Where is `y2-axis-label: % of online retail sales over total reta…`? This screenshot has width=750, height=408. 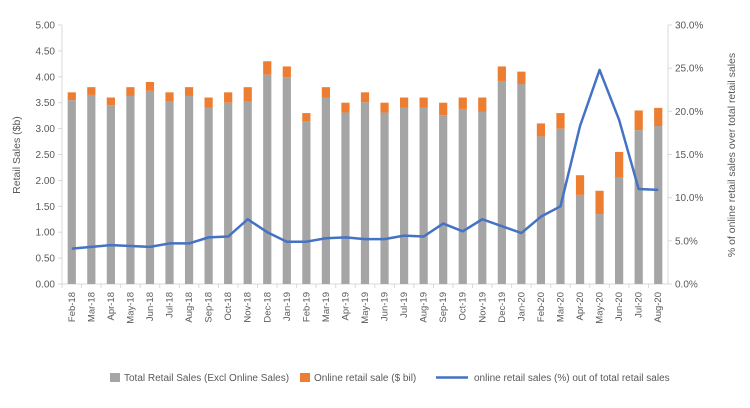 y2-axis-label: % of online retail sales over total reta… is located at coordinates (732, 155).